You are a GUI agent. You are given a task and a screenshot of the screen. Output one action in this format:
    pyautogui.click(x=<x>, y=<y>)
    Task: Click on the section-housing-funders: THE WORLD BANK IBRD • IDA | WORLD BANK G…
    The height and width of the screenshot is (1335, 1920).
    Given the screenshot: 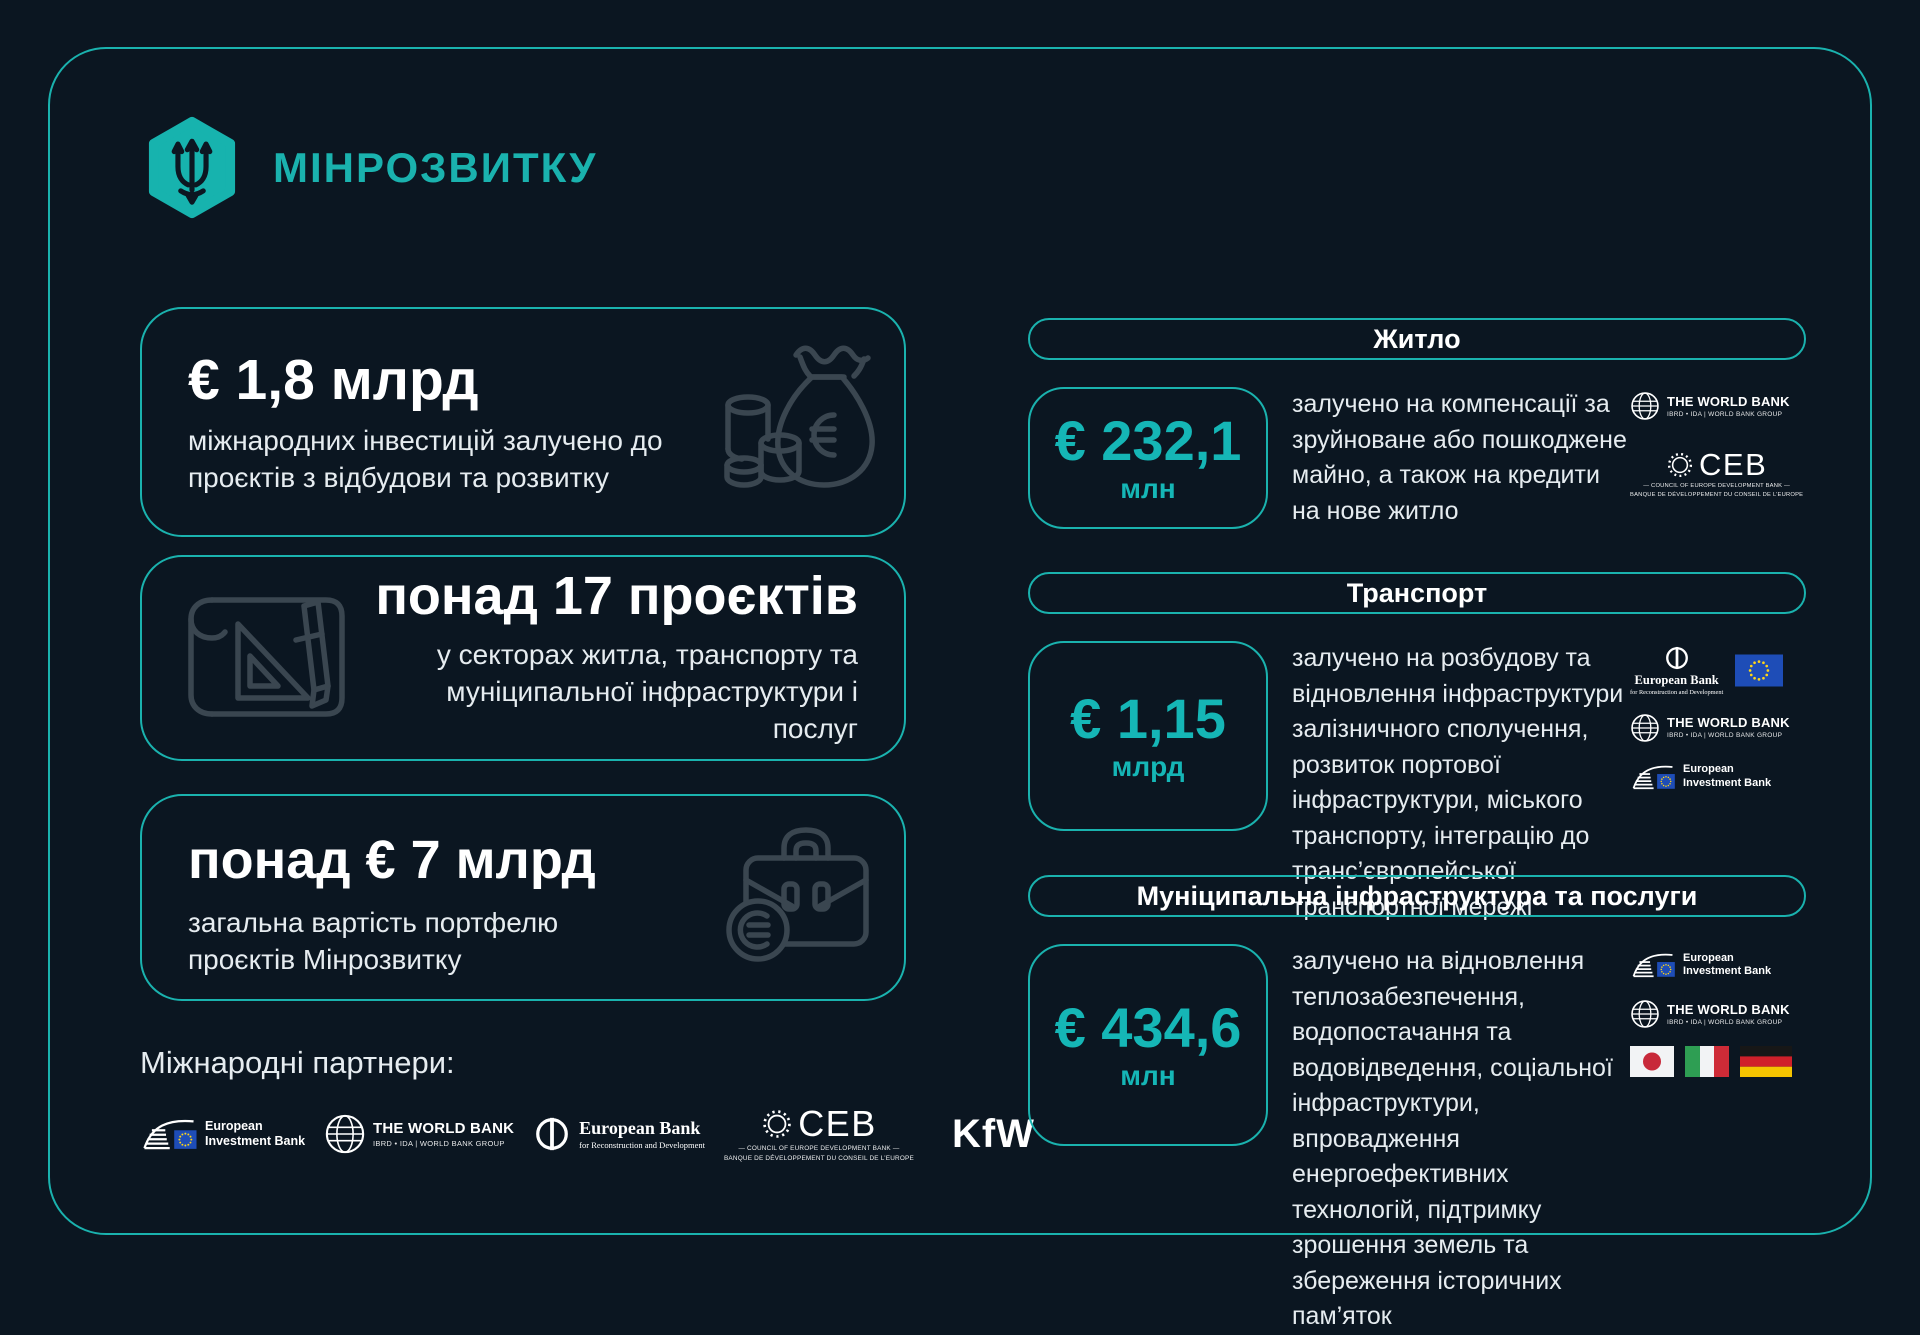 What is the action you would take?
    pyautogui.click(x=1718, y=458)
    